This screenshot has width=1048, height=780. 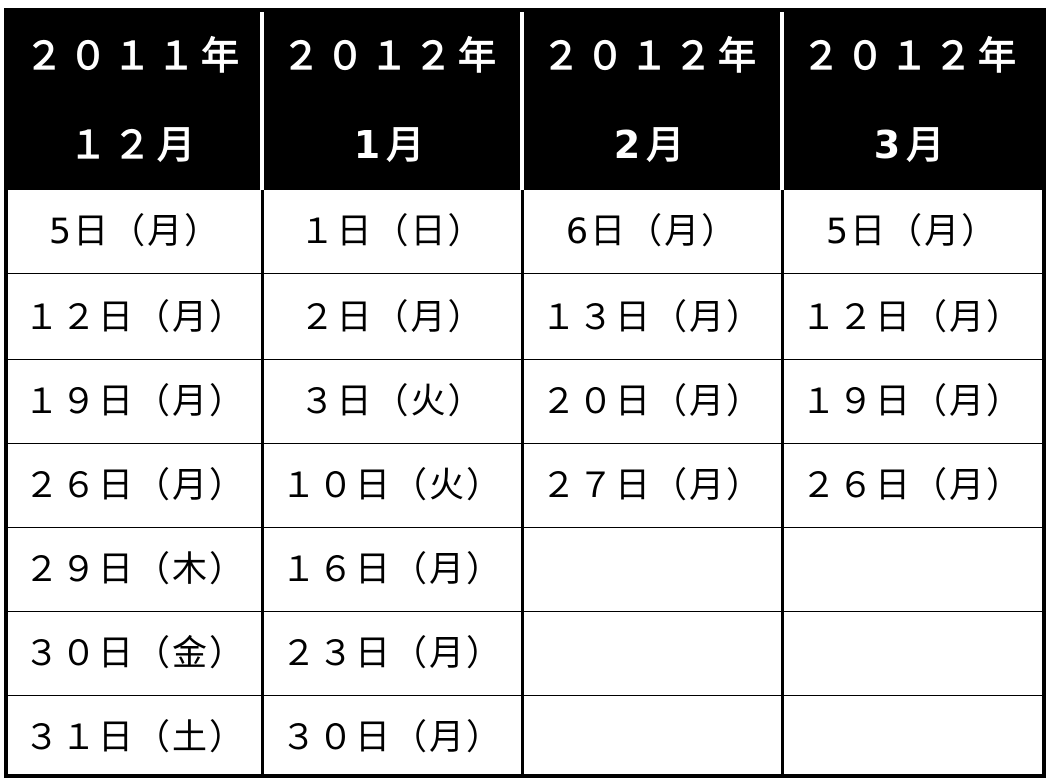 I want to click on header-month: 1月, so click(x=392, y=145).